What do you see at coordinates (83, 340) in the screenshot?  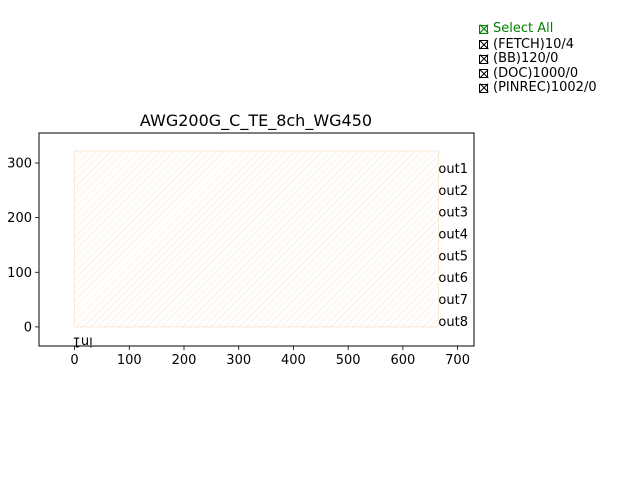 I see `port-label-in1: in1` at bounding box center [83, 340].